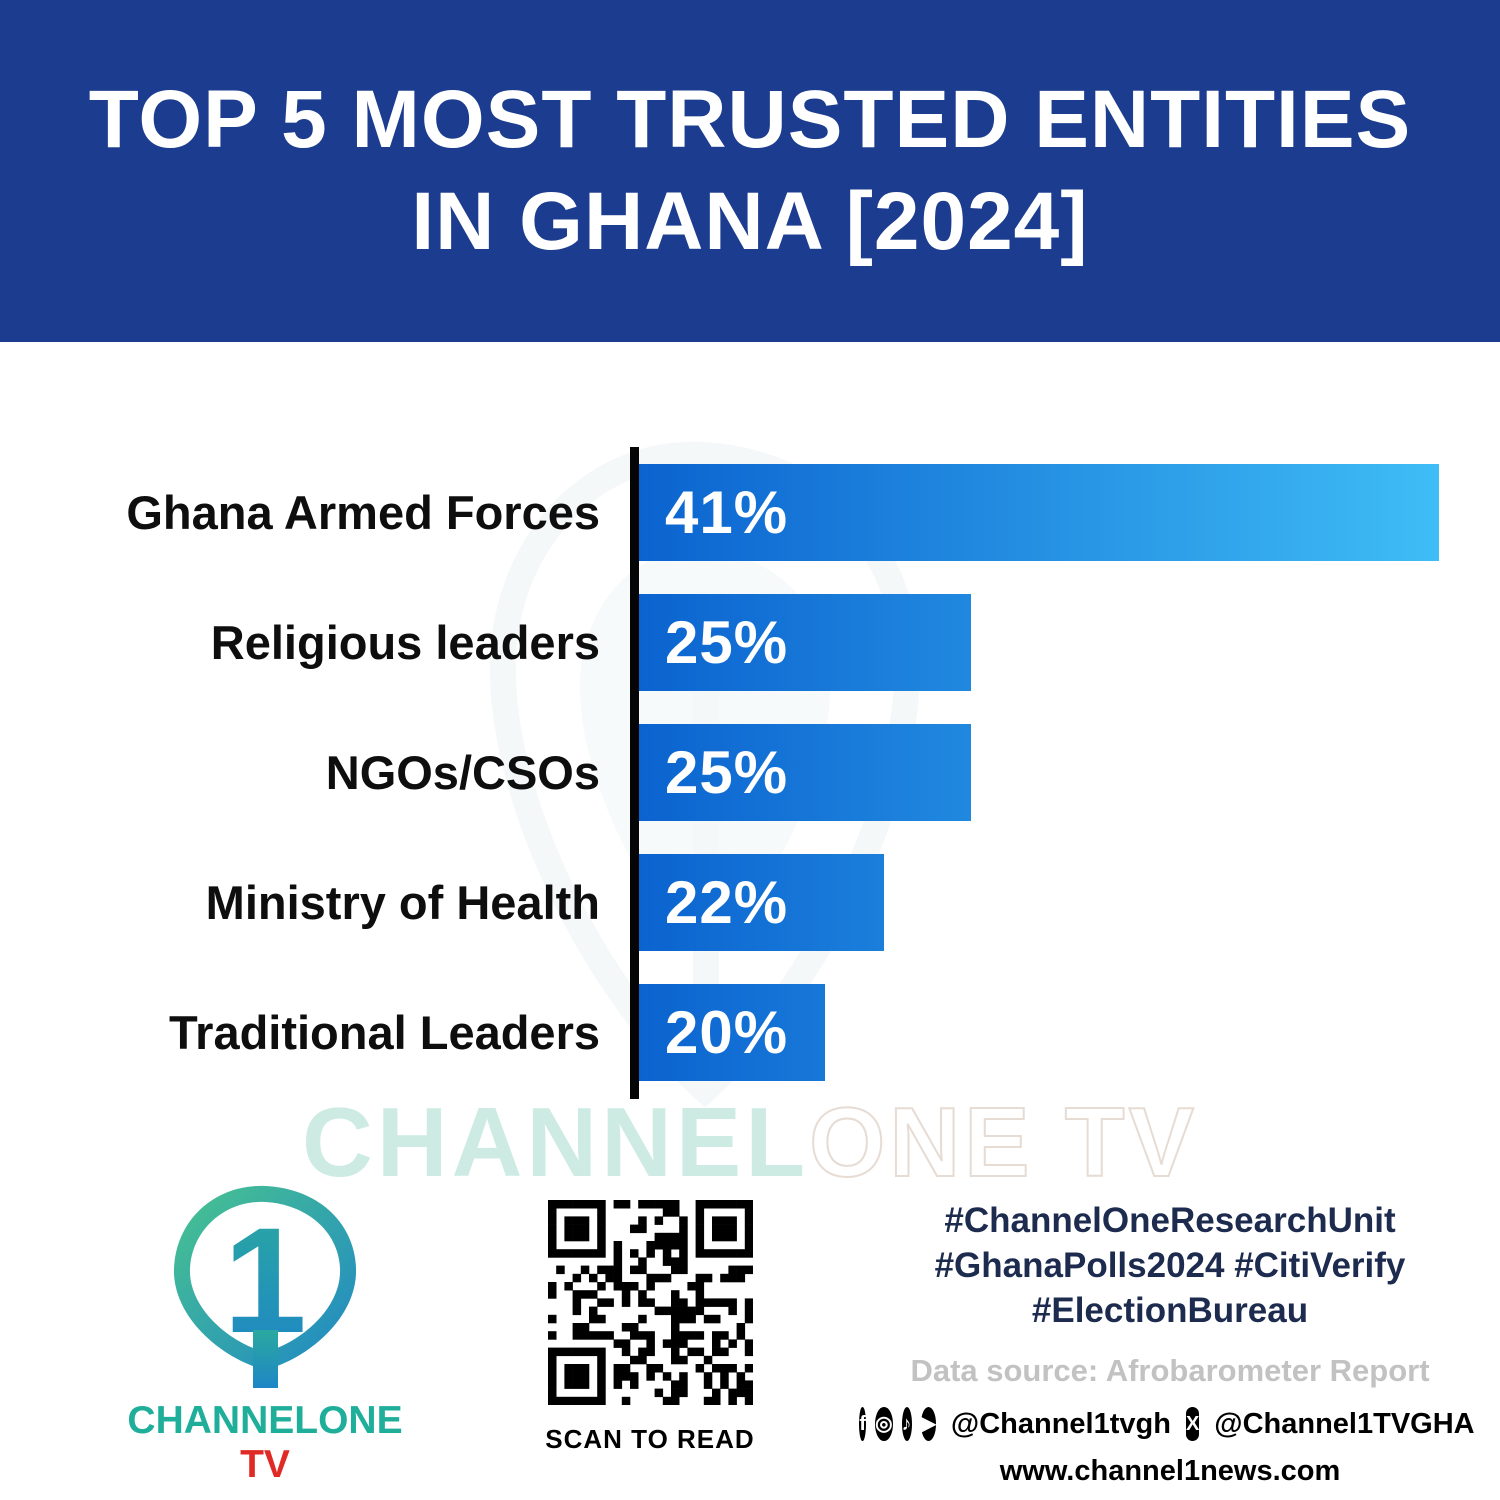 This screenshot has height=1500, width=1500. Describe the element at coordinates (727, 902) in the screenshot. I see `bar-value-label: 22%` at that location.